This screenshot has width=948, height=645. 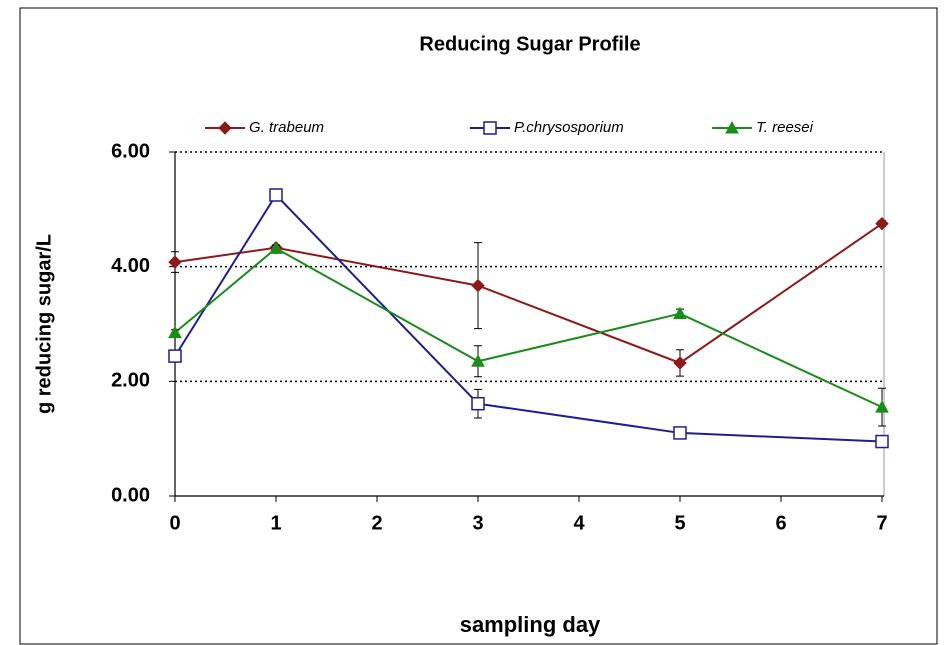 I want to click on legend-label: G. trabeum, so click(x=286, y=127).